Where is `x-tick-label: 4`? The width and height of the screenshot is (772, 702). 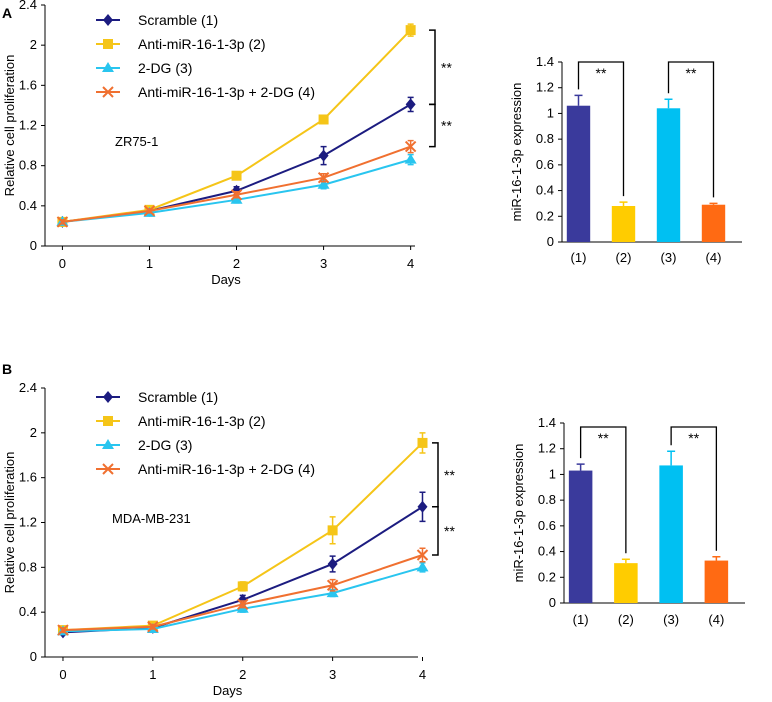 x-tick-label: 4 is located at coordinates (422, 674).